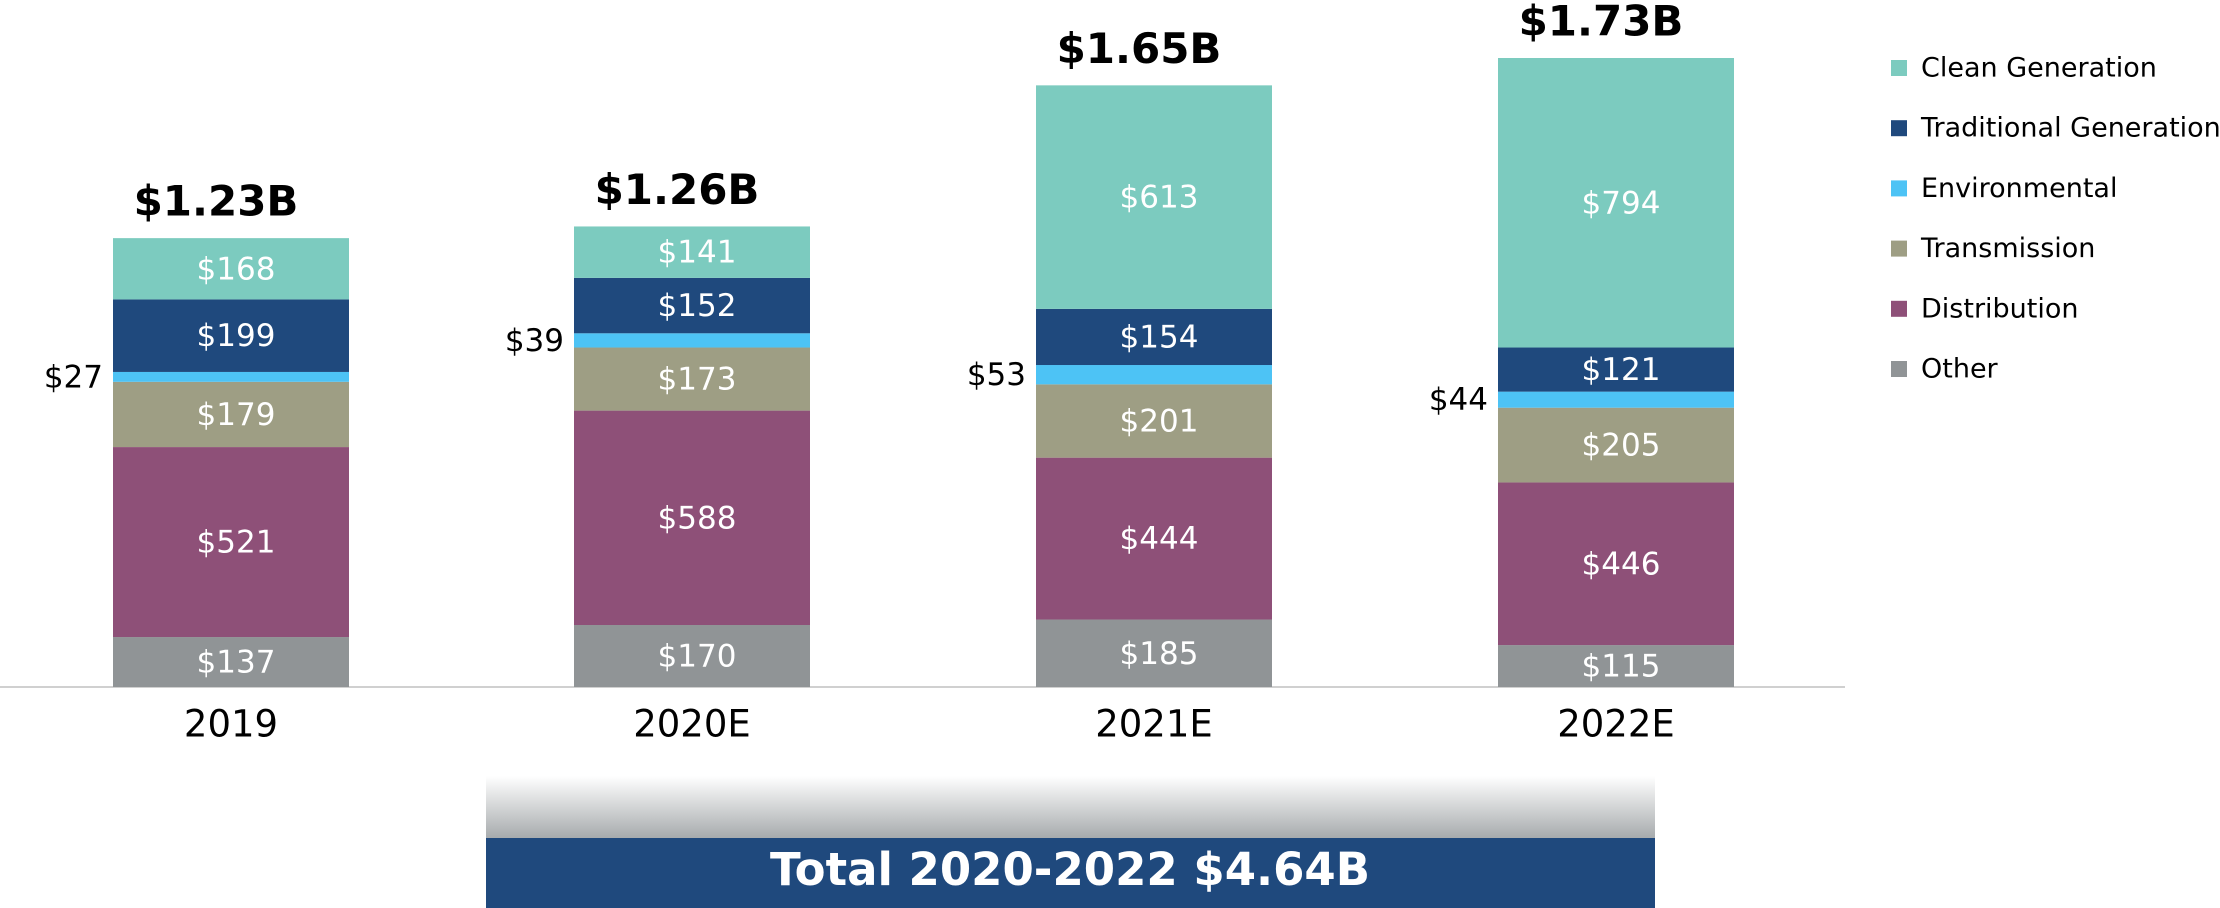 The width and height of the screenshot is (2220, 908). What do you see at coordinates (1070, 807) in the screenshot?
I see `annotation-shade` at bounding box center [1070, 807].